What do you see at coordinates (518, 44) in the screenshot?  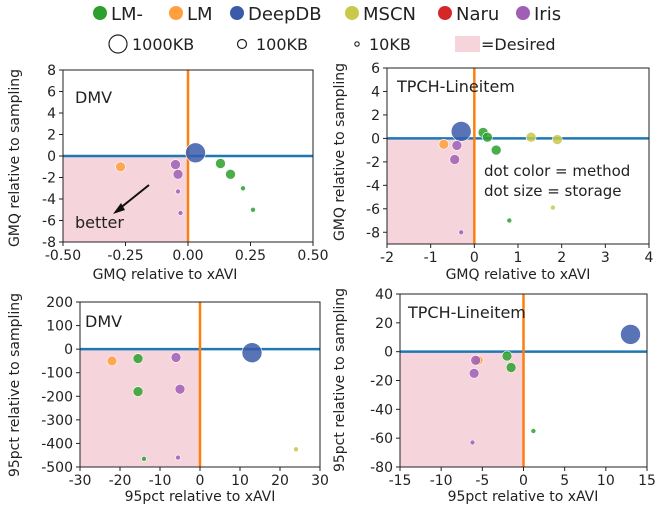 I see `legend-desired-label: =Desired` at bounding box center [518, 44].